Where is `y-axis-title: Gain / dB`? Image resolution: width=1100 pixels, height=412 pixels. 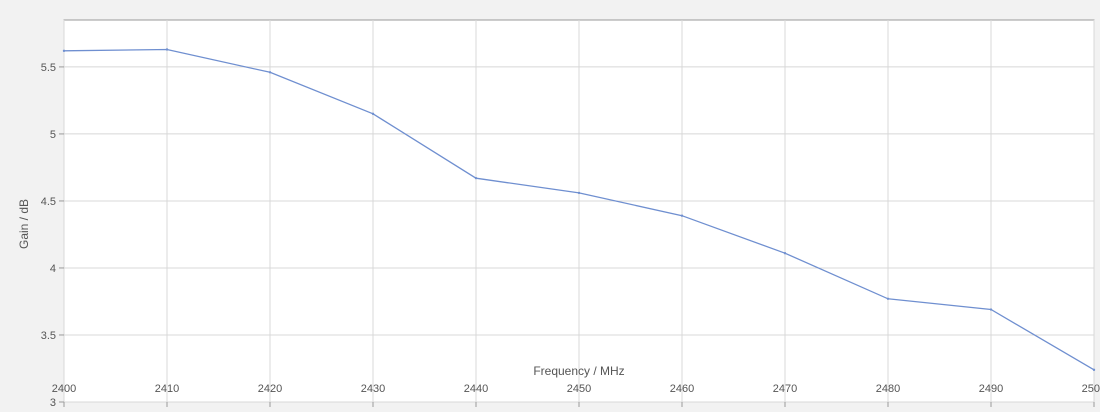
y-axis-title: Gain / dB is located at coordinates (24, 224).